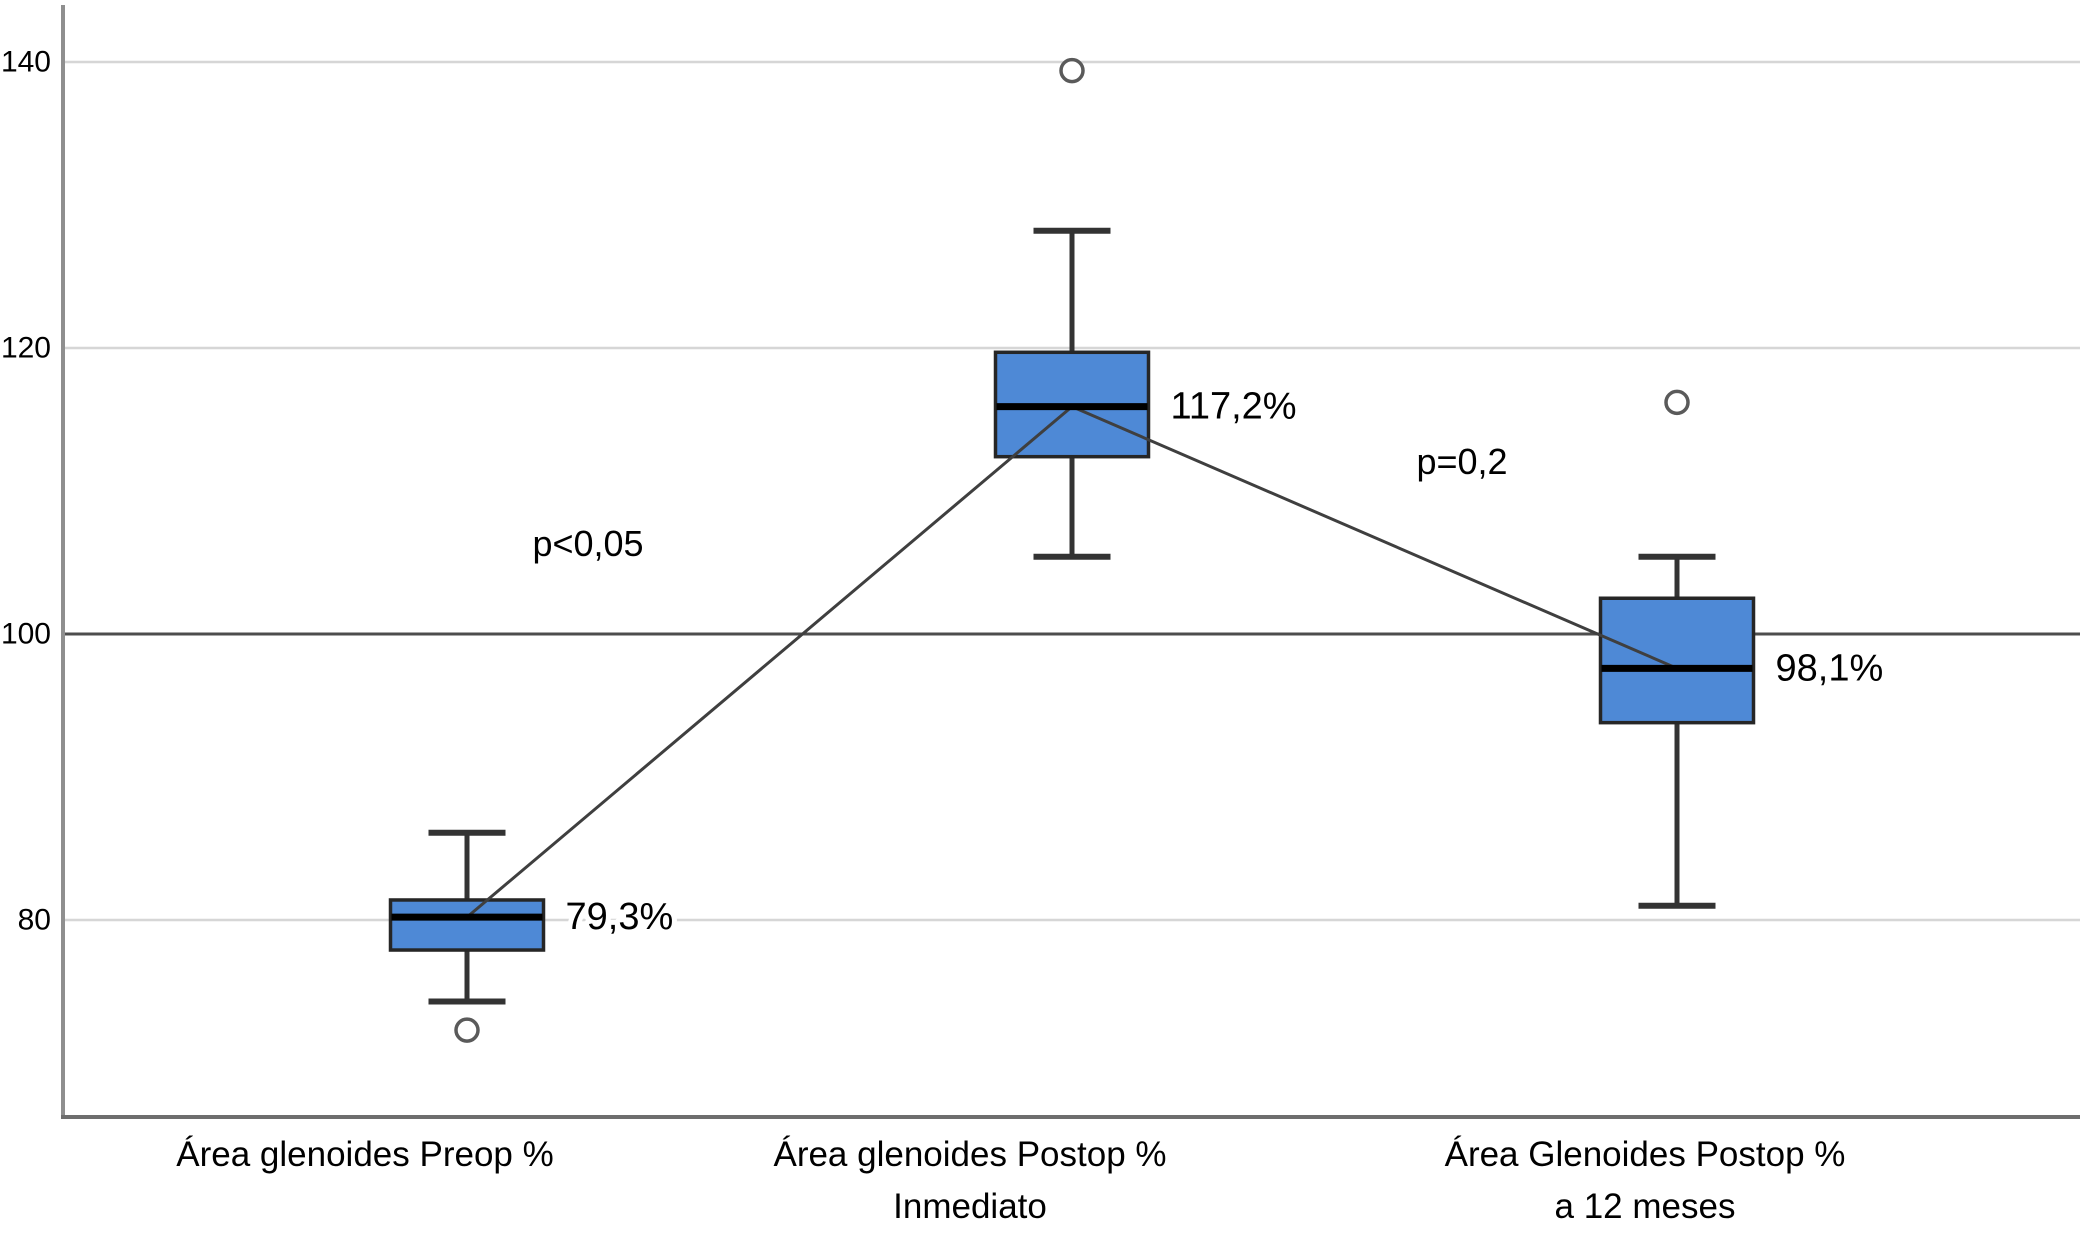  I want to click on median-value-label: 98,1%, so click(1830, 668).